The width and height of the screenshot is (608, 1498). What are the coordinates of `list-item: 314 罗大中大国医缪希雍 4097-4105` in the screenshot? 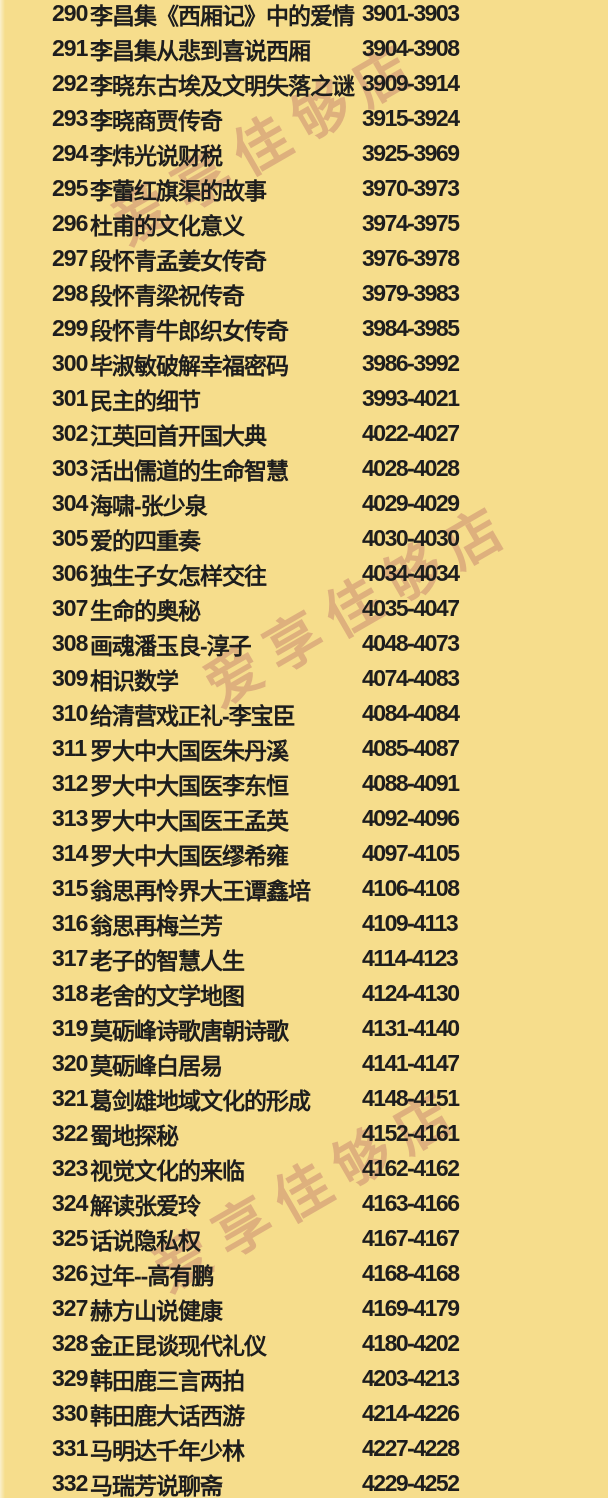 It's located at (304, 853).